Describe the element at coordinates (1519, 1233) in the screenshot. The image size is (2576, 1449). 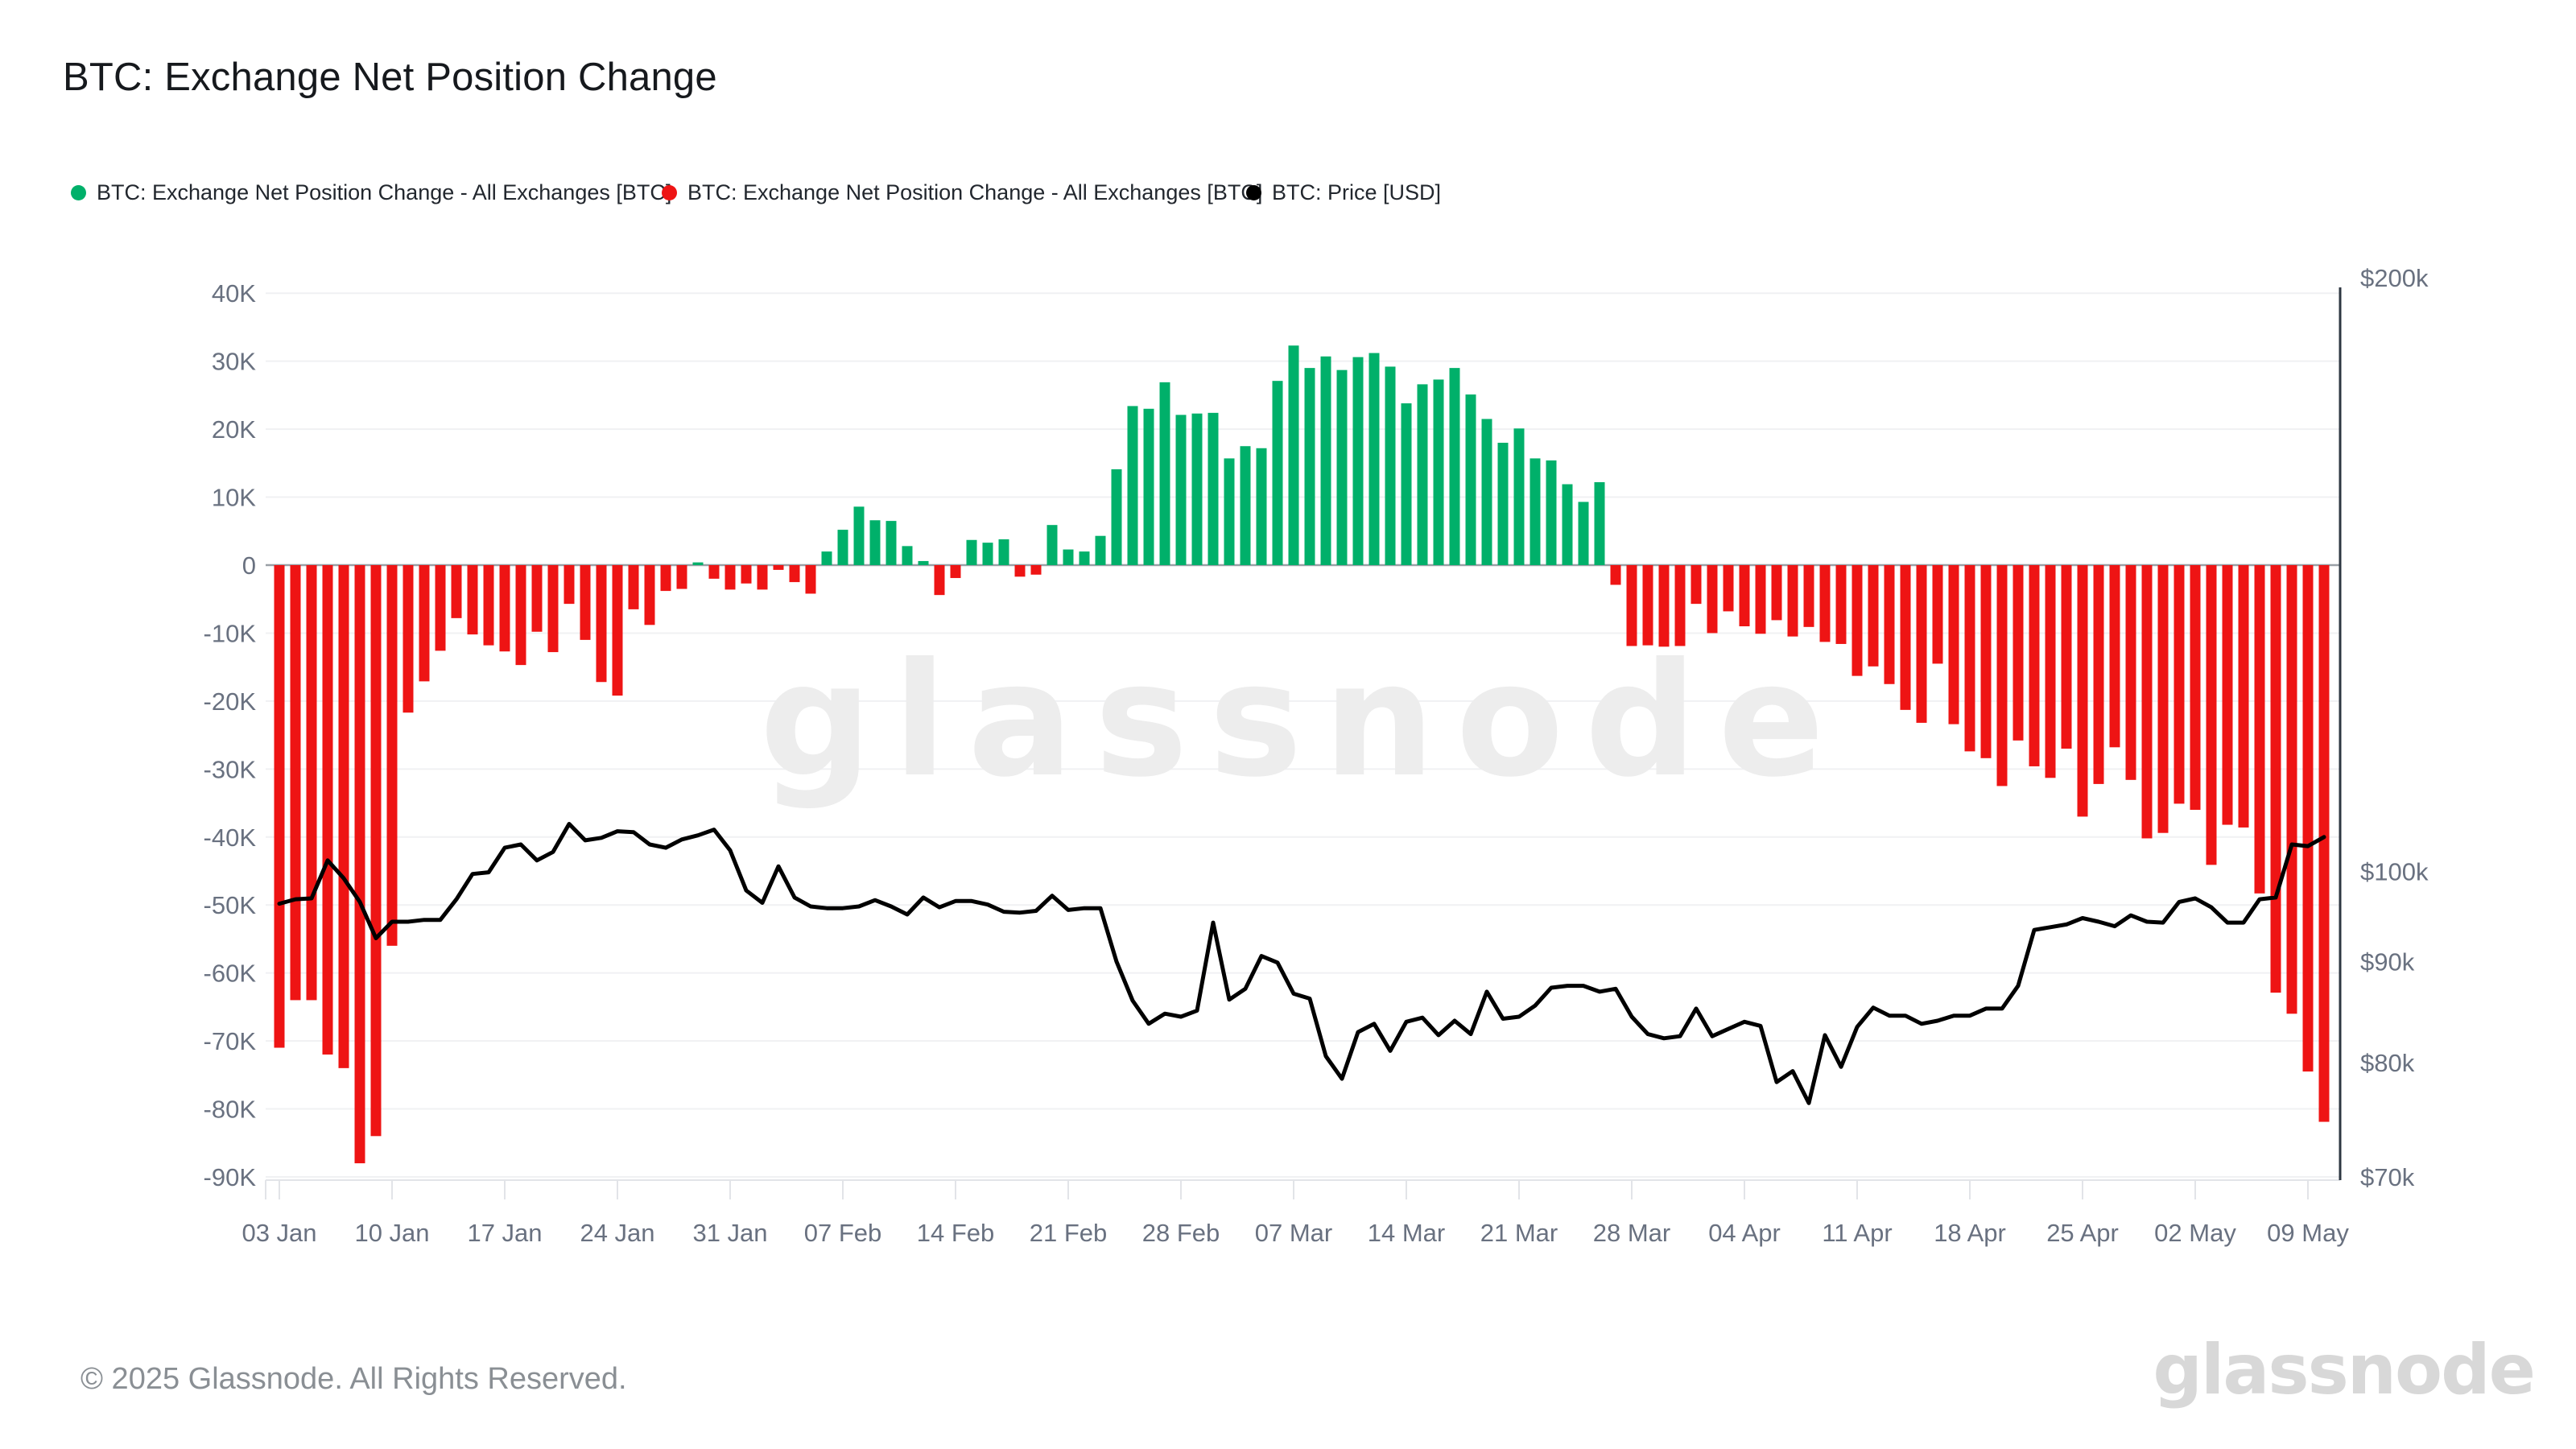
I see `x-tick-label: 21 Mar` at that location.